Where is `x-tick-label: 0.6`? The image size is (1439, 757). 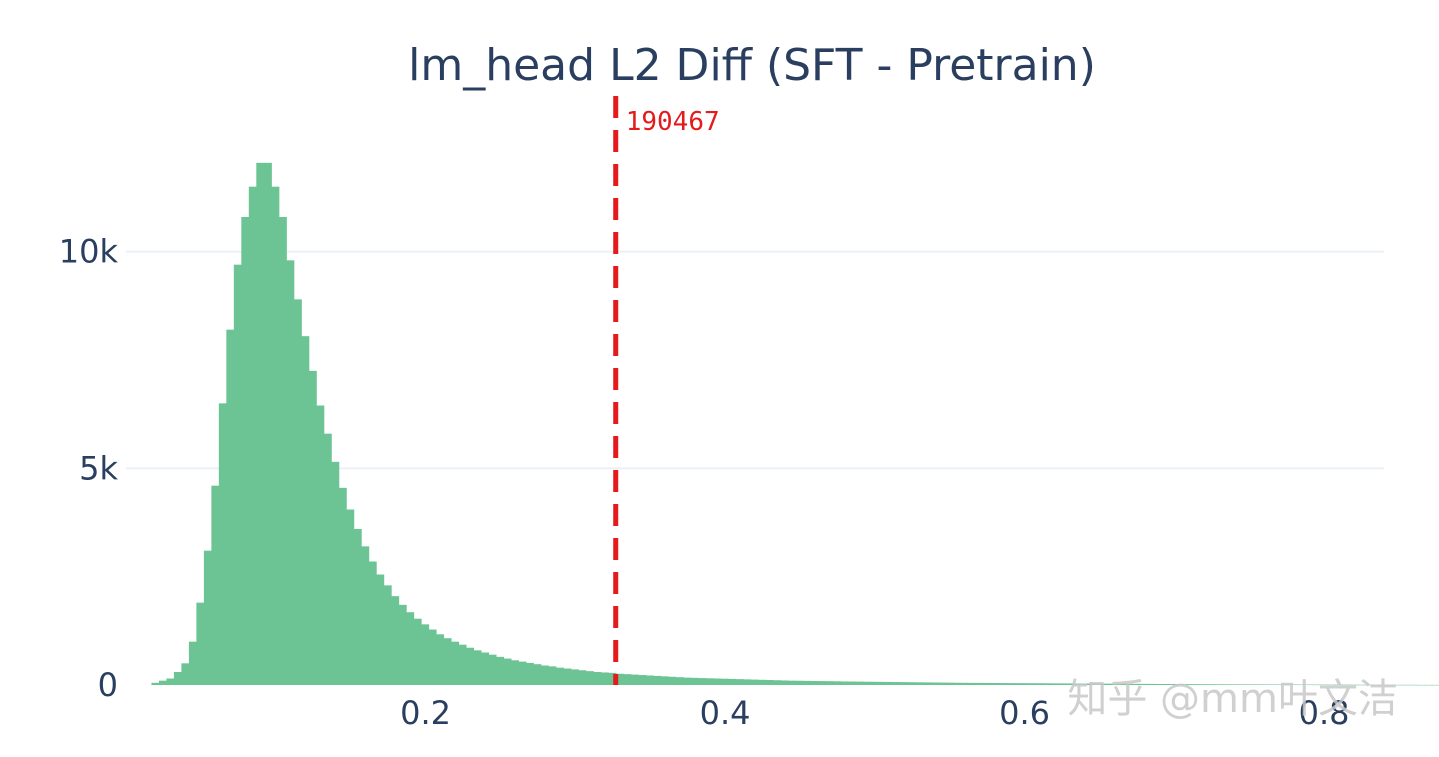 x-tick-label: 0.6 is located at coordinates (1024, 713).